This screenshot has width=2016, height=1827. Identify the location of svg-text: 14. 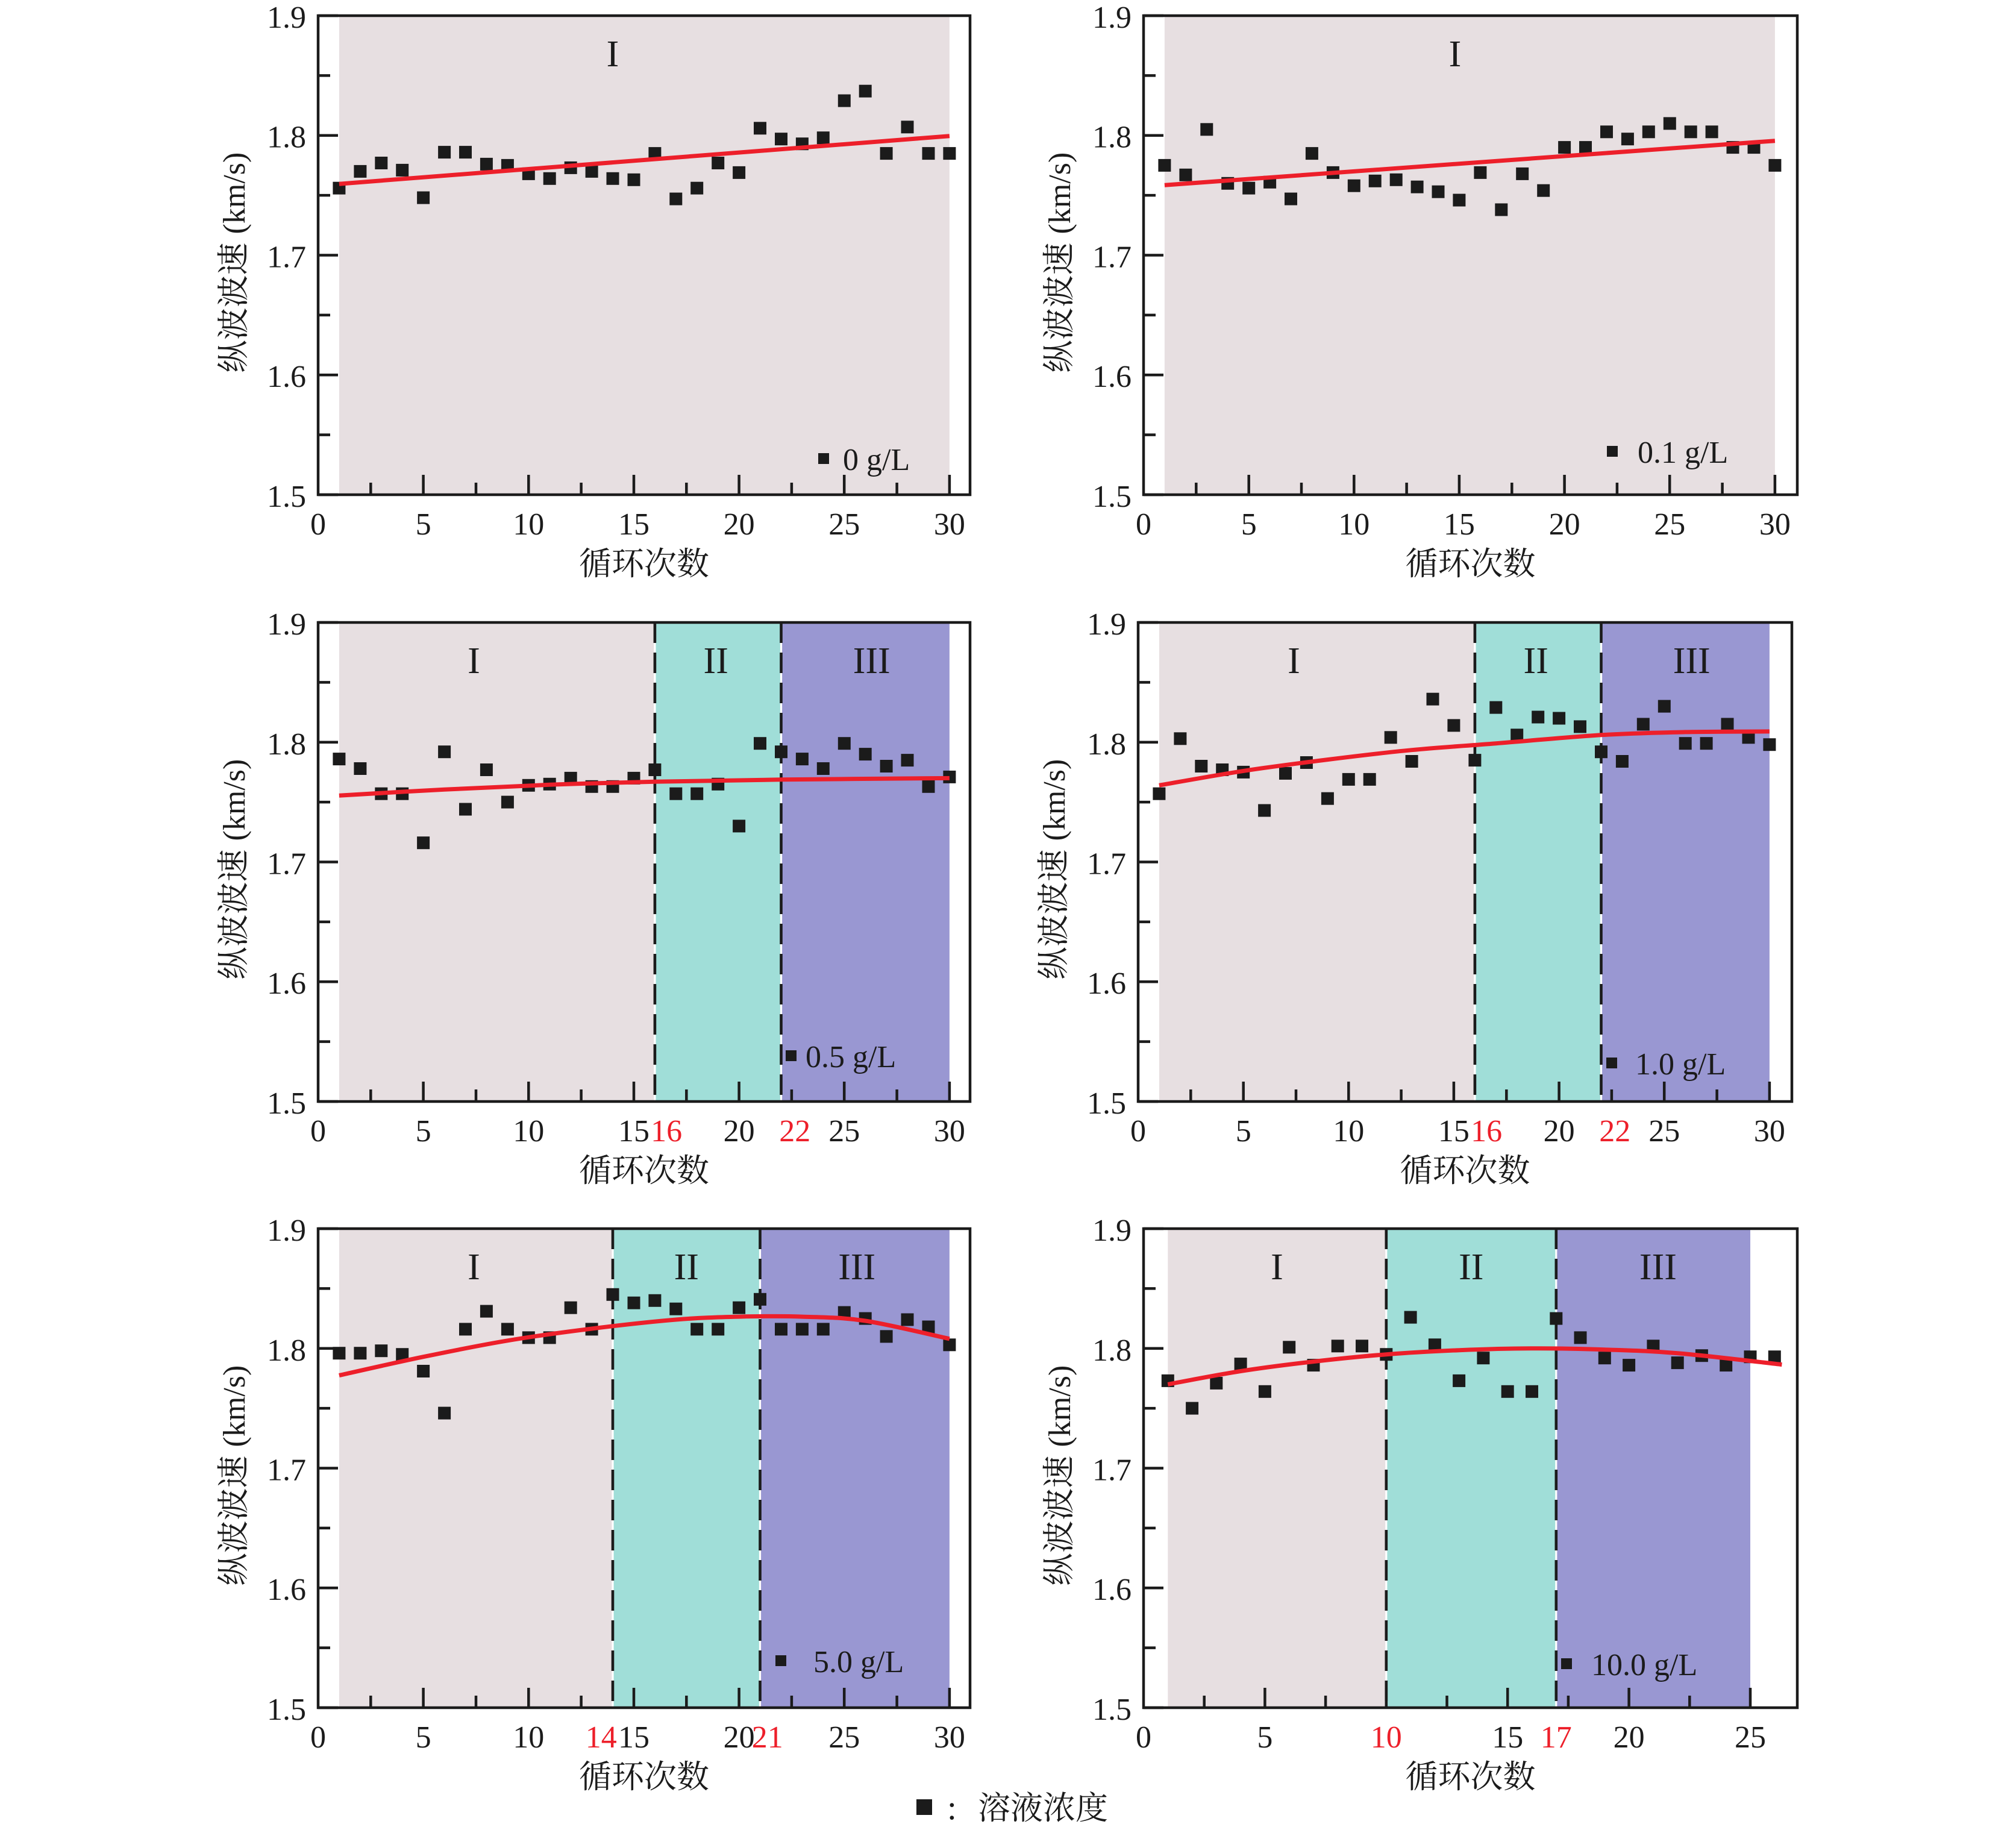
(602, 1737).